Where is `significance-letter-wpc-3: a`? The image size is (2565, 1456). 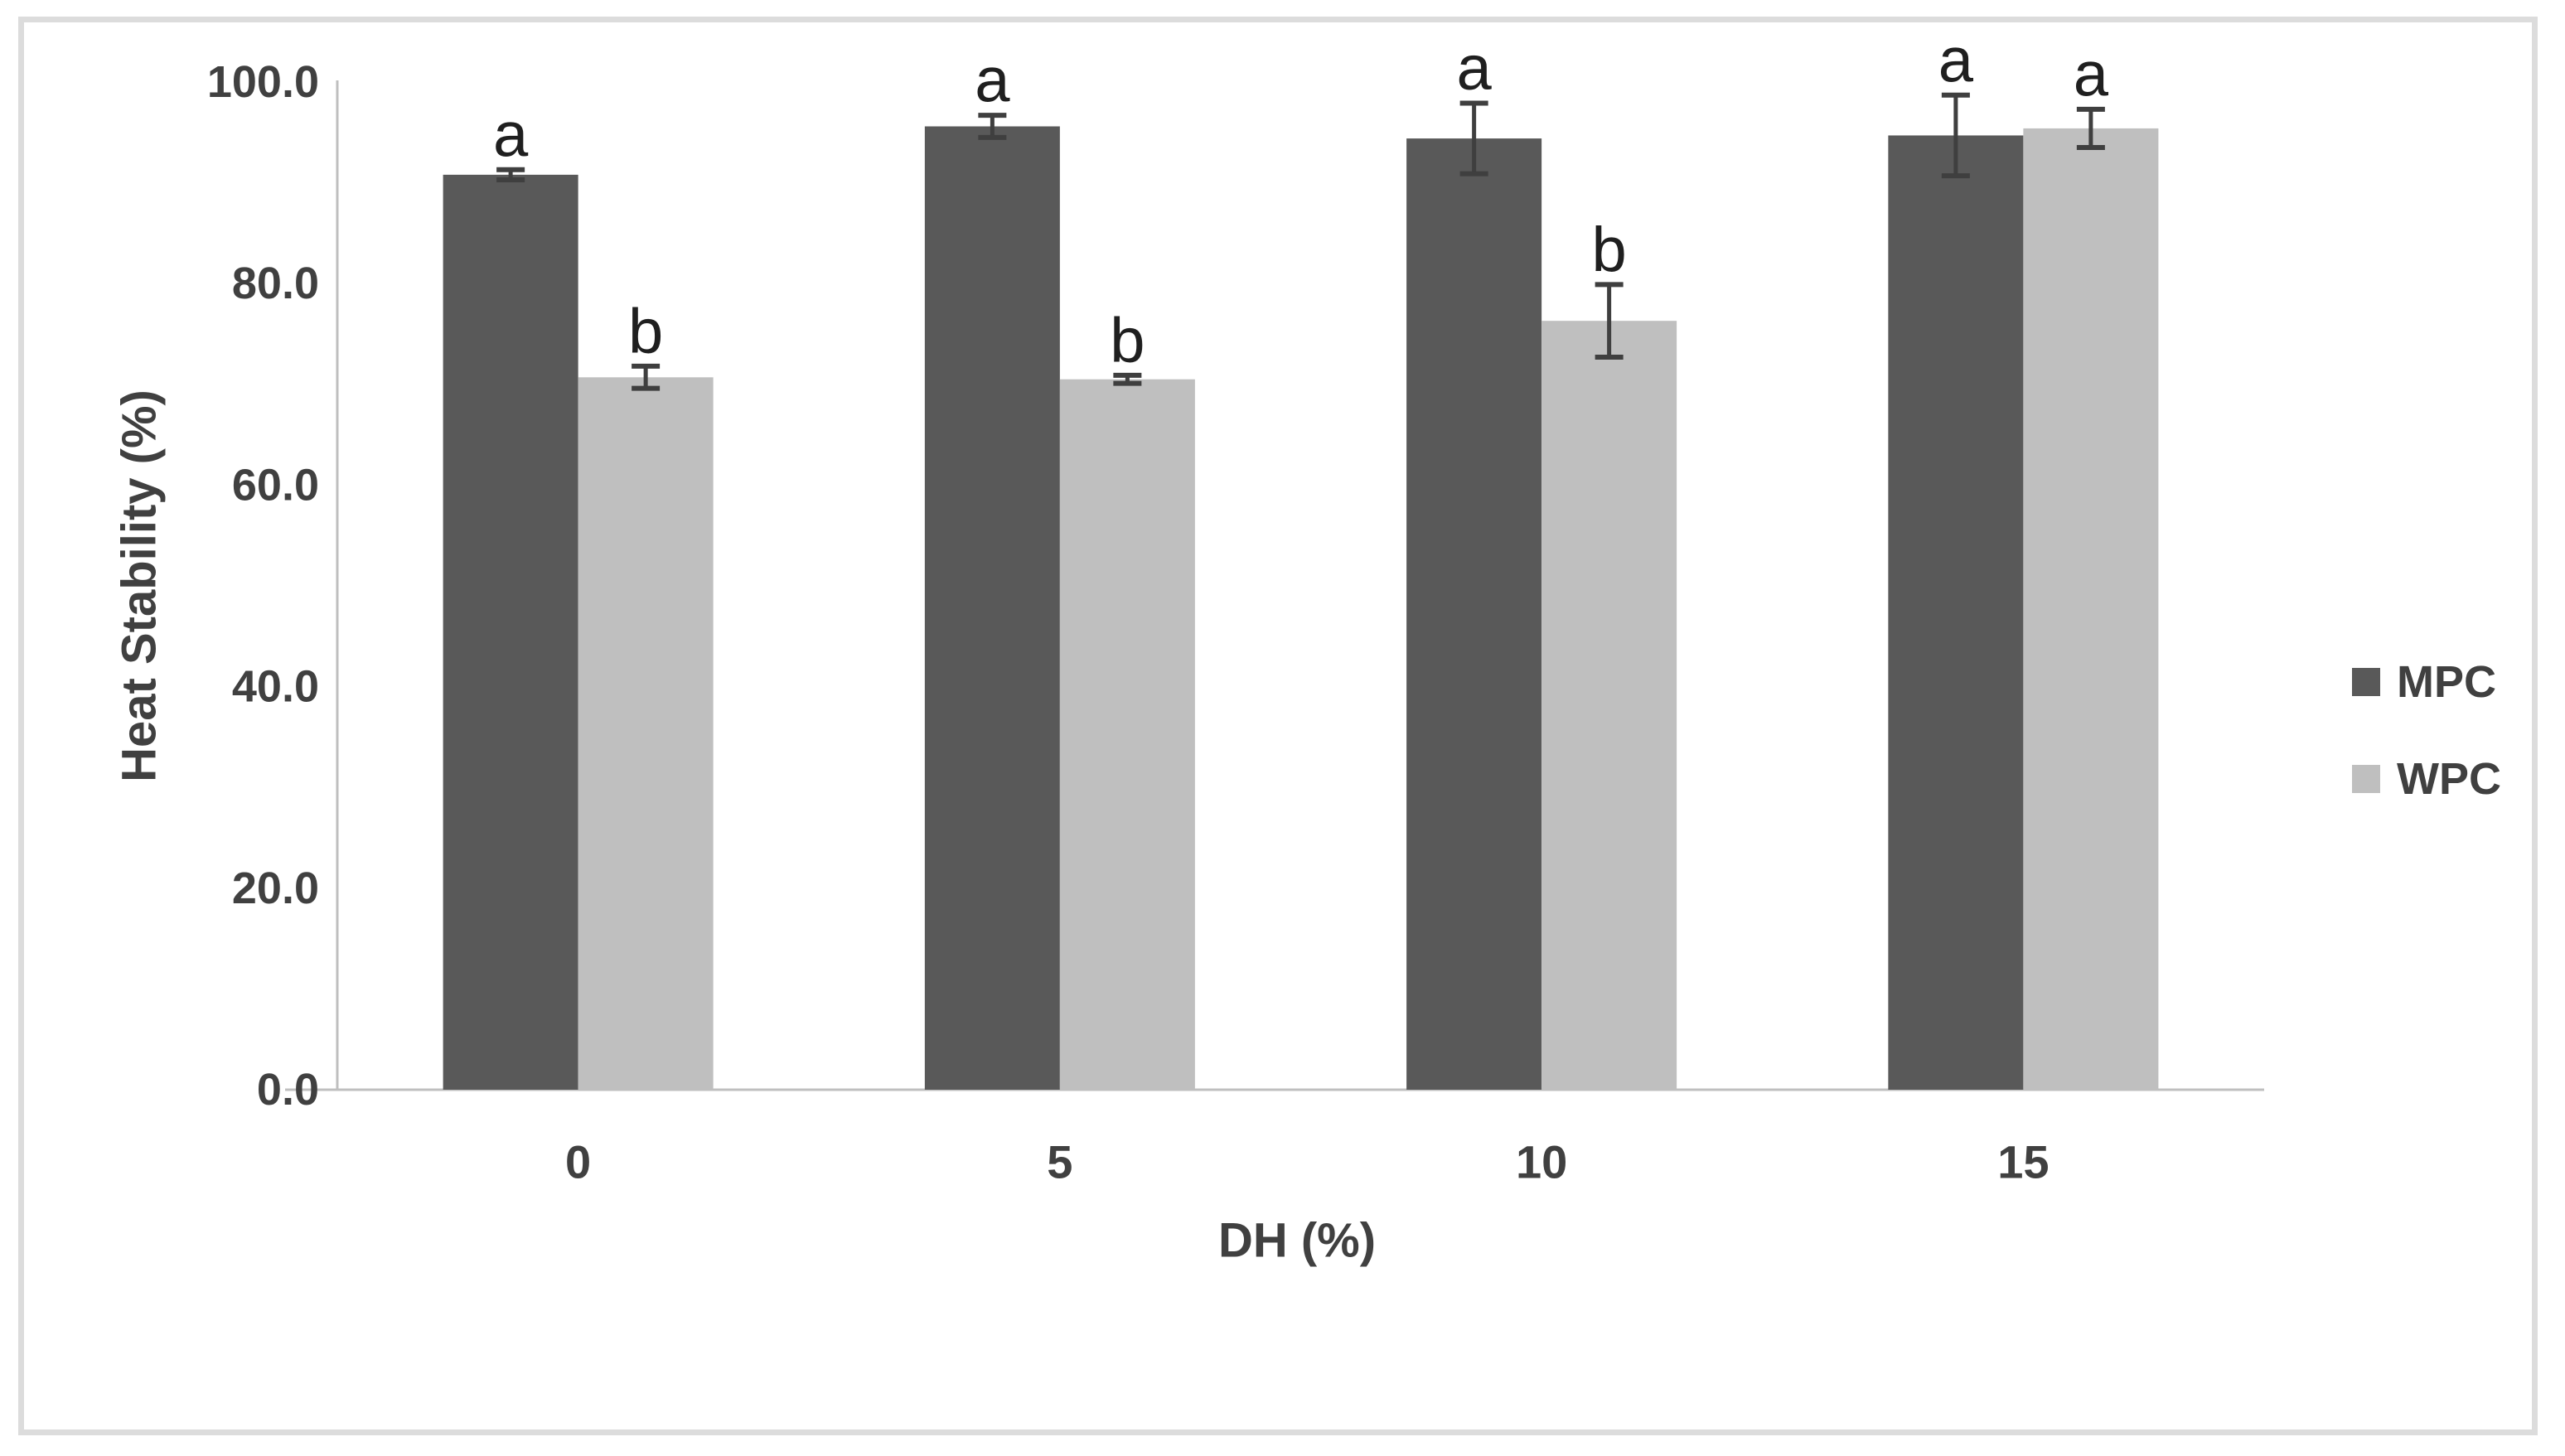
significance-letter-wpc-3: a is located at coordinates (2092, 74).